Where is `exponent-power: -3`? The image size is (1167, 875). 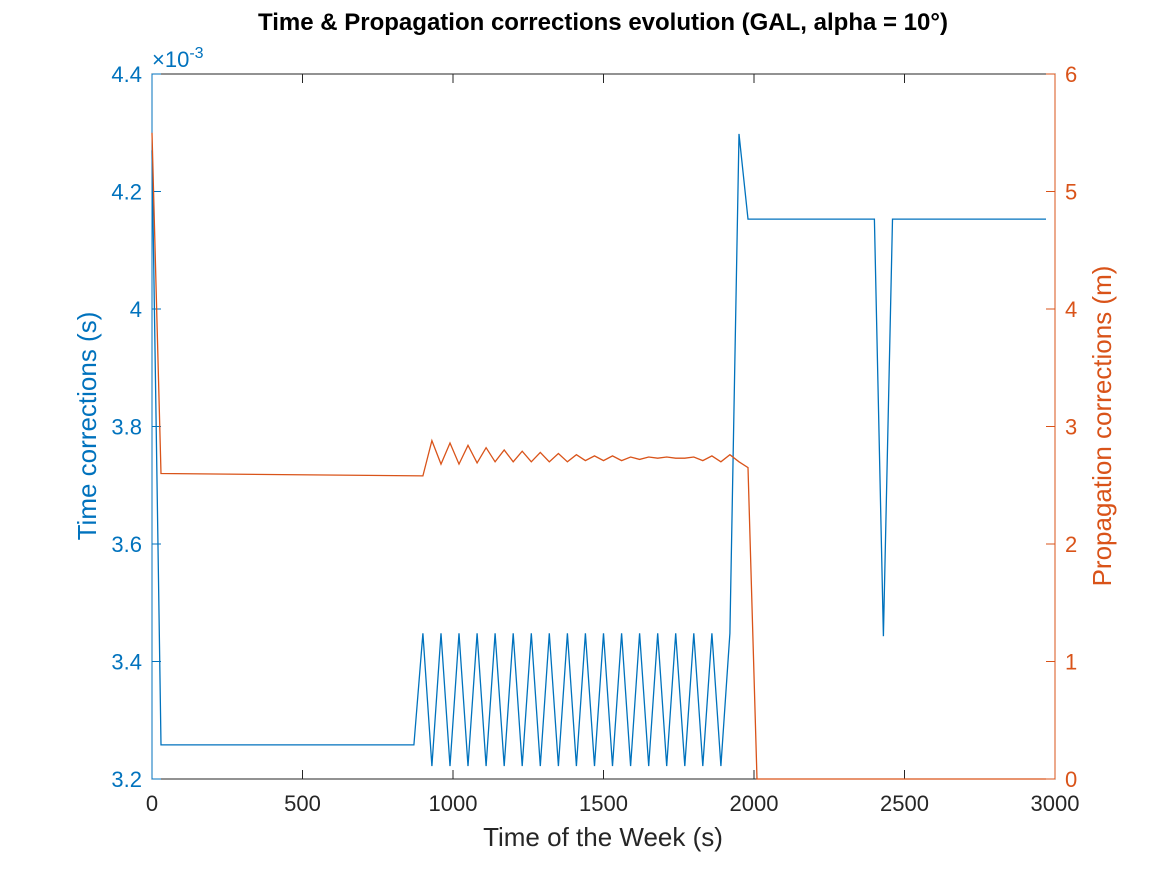
exponent-power: -3 is located at coordinates (196, 53).